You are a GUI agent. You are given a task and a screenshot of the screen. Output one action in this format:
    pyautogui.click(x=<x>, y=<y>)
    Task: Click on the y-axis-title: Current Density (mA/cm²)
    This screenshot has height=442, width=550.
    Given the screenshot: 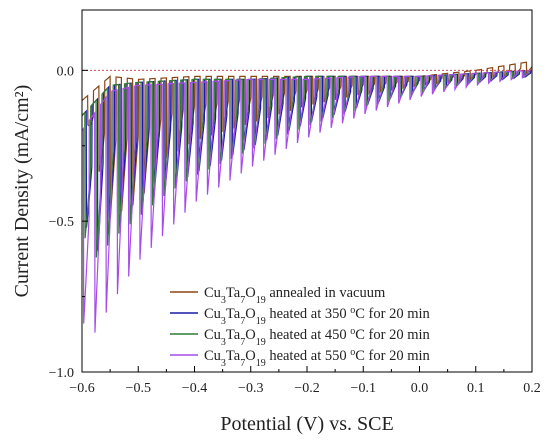 What is the action you would take?
    pyautogui.click(x=22, y=191)
    